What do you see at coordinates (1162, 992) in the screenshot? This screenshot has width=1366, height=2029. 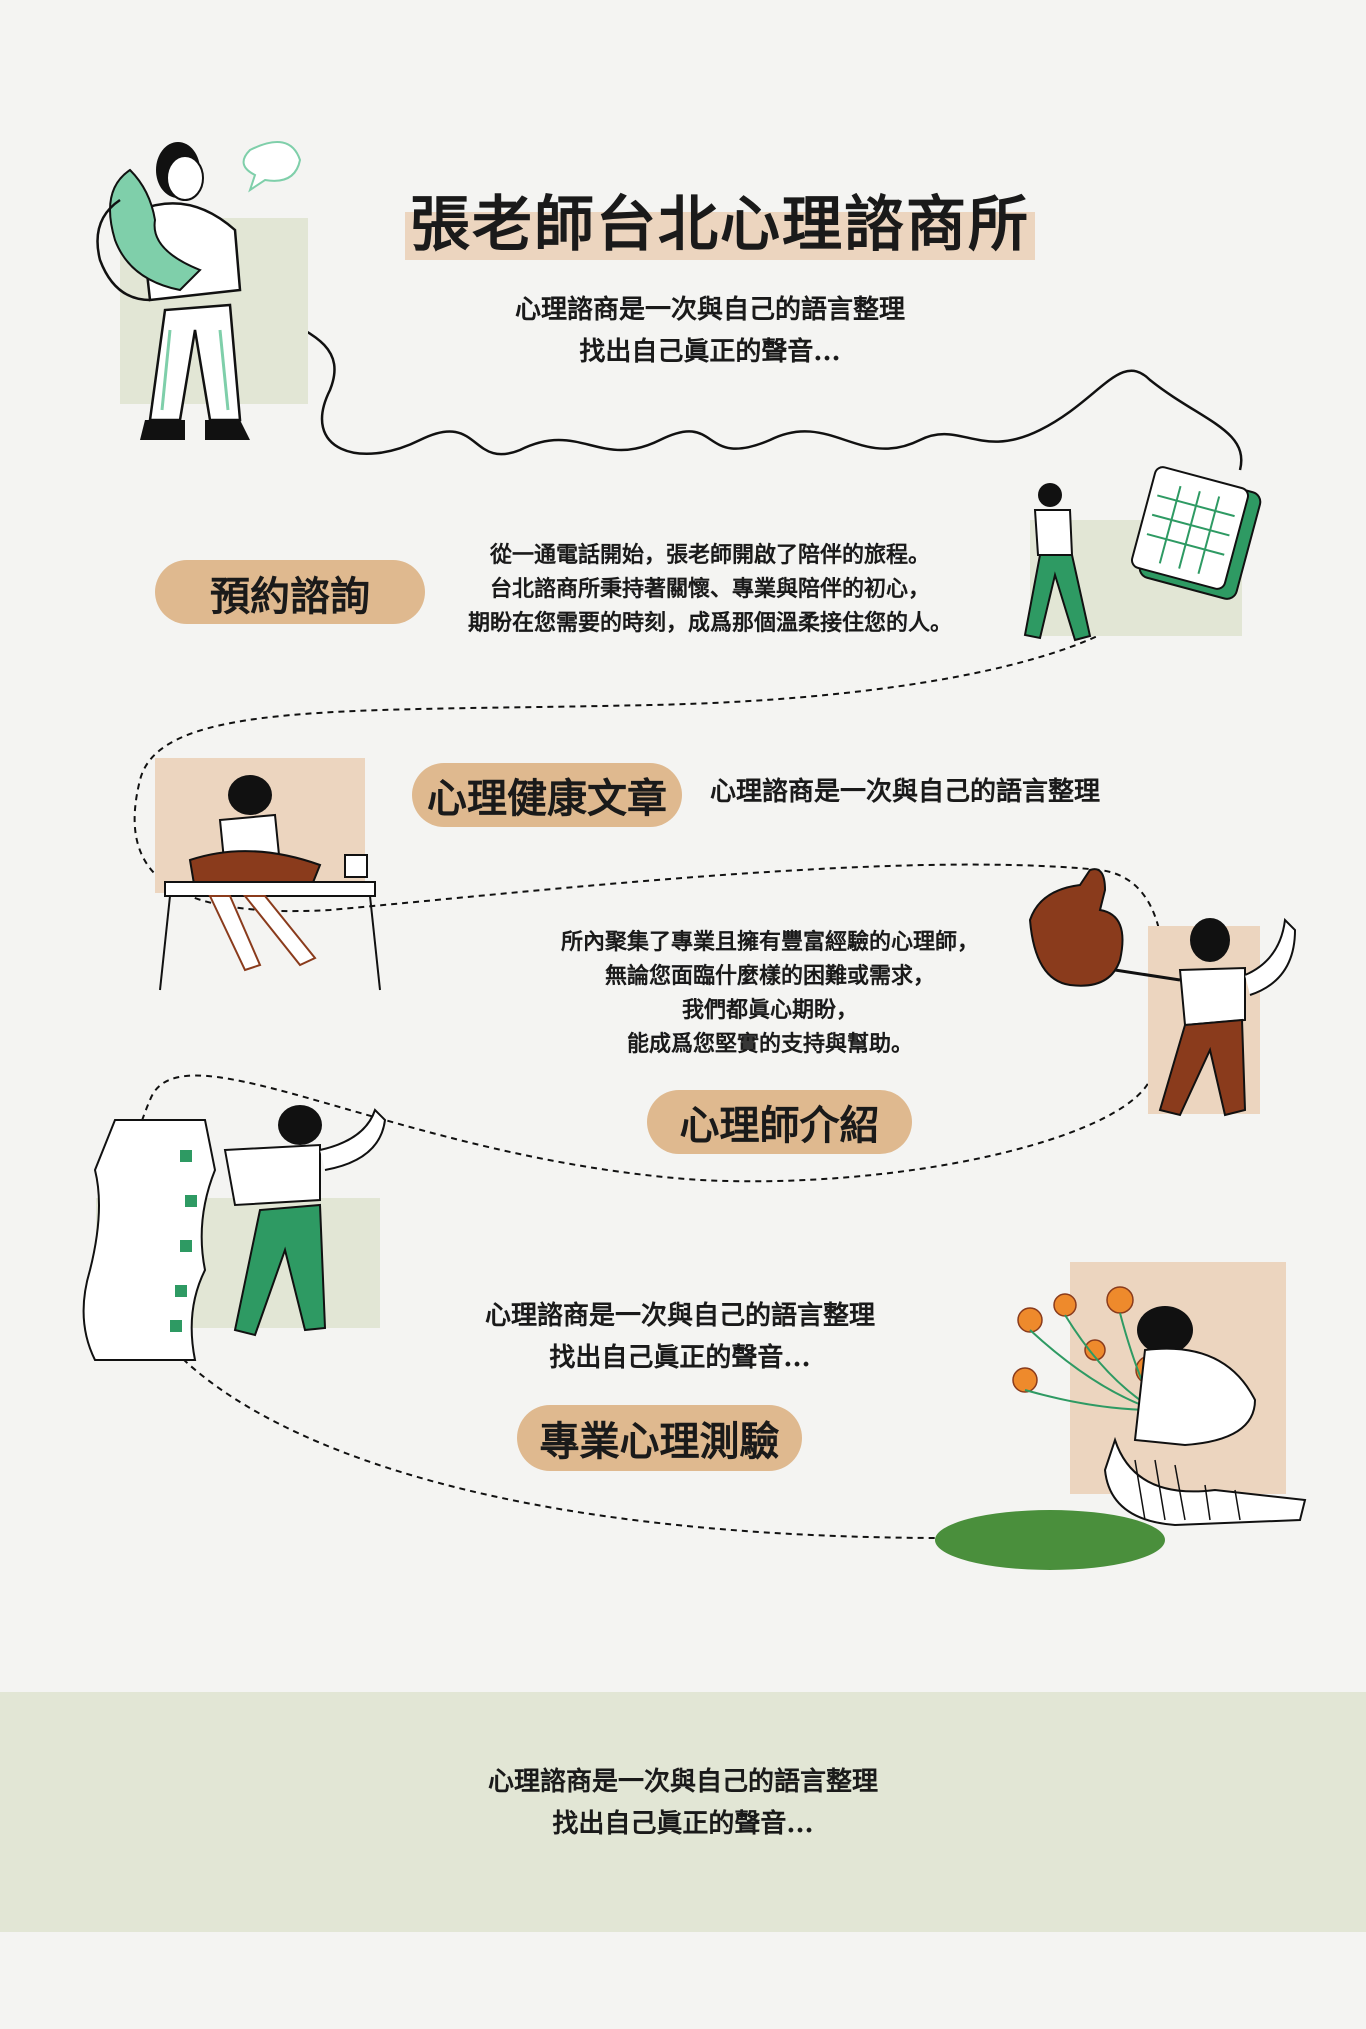 I see `thumbs-up-person-illustration` at bounding box center [1162, 992].